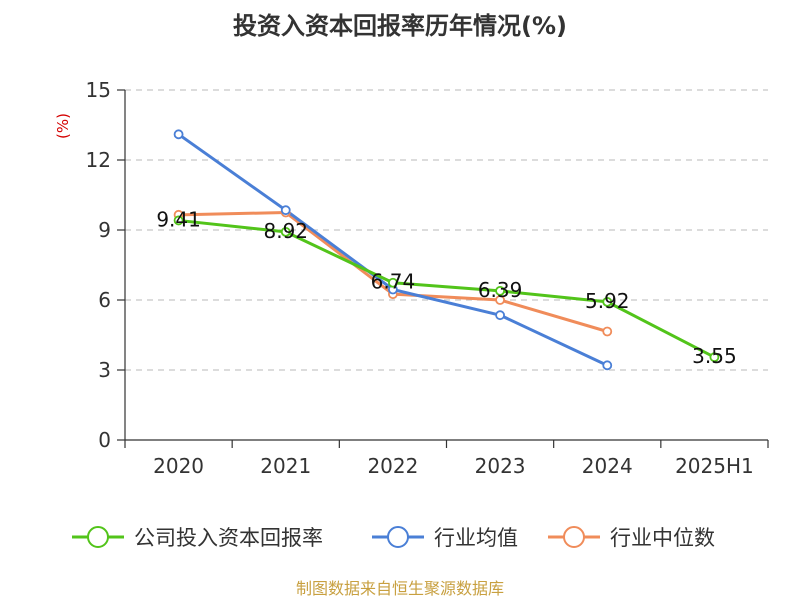 This screenshot has height=600, width=800. What do you see at coordinates (500, 466) in the screenshot?
I see `x-tick-label: 2023` at bounding box center [500, 466].